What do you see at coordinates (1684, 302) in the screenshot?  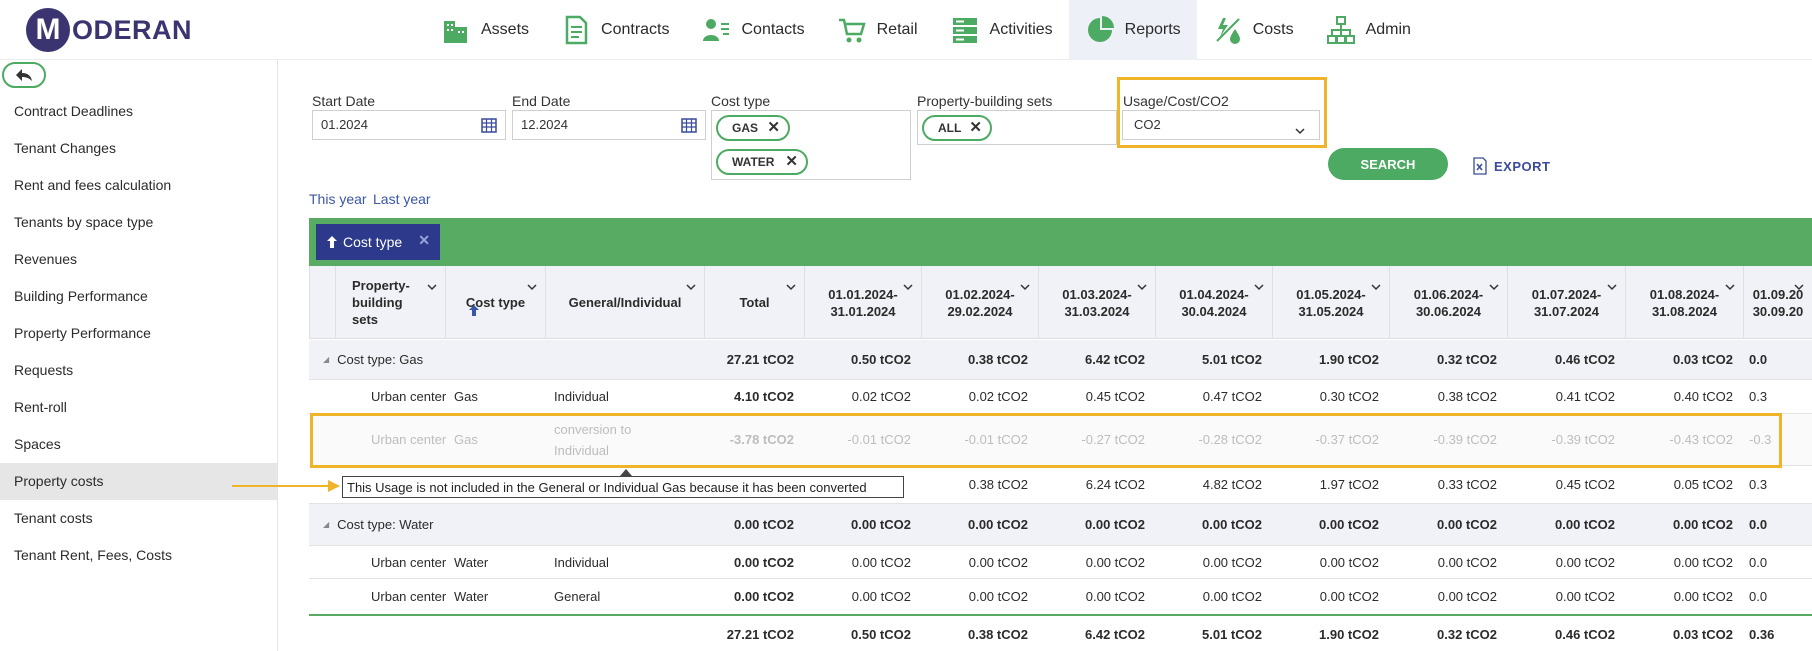 I see `header-month-8: 01.08.2024- 31.08.2024` at bounding box center [1684, 302].